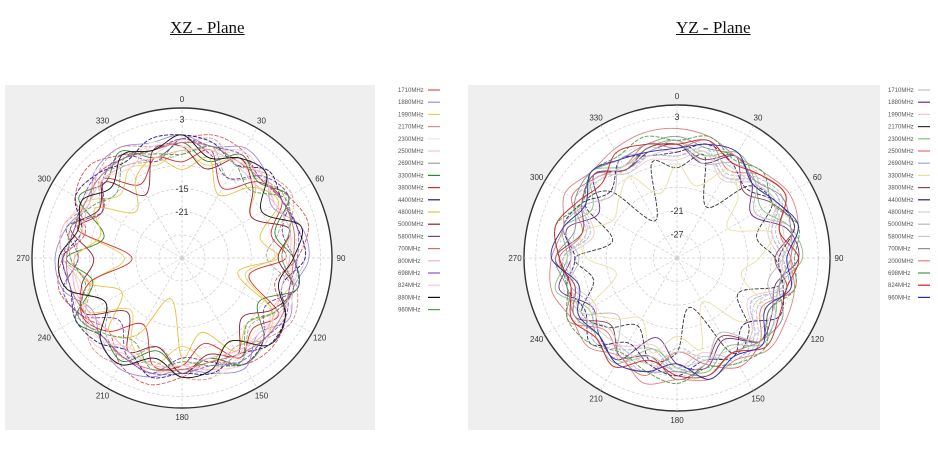 Image resolution: width=938 pixels, height=463 pixels. Describe the element at coordinates (409, 262) in the screenshot. I see `legend-label: 800MHz` at that location.